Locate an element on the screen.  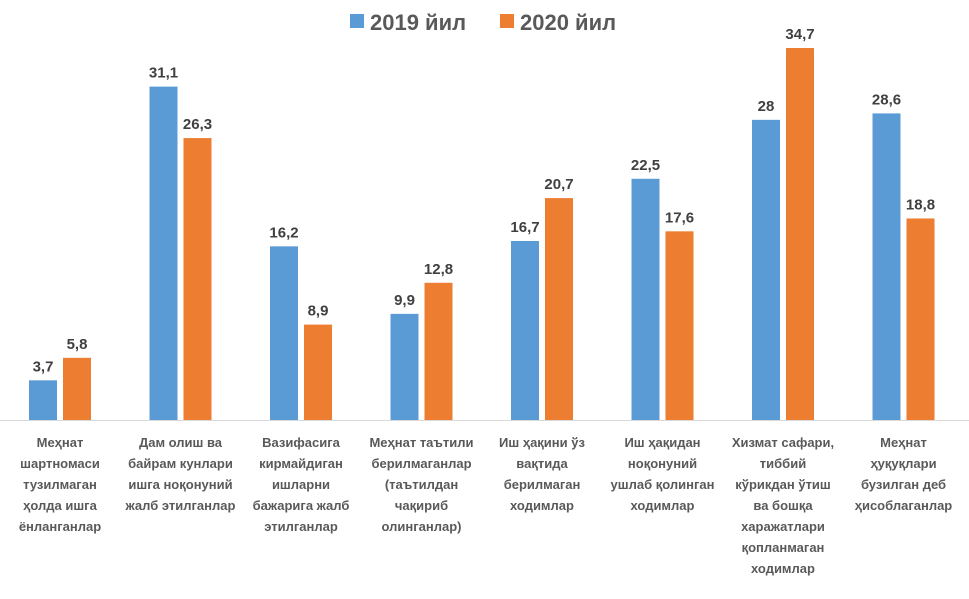
data-label: 28 is located at coordinates (766, 106).